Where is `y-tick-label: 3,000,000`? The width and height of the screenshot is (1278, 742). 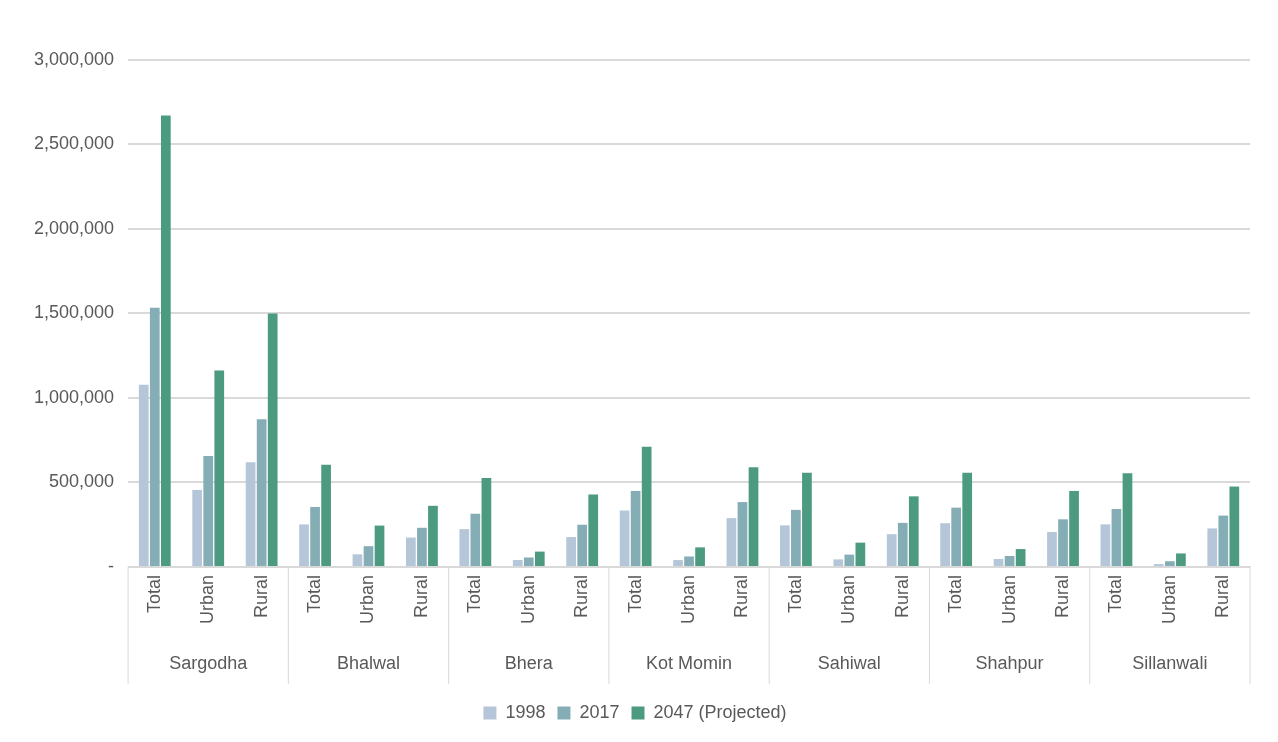
y-tick-label: 3,000,000 is located at coordinates (74, 58).